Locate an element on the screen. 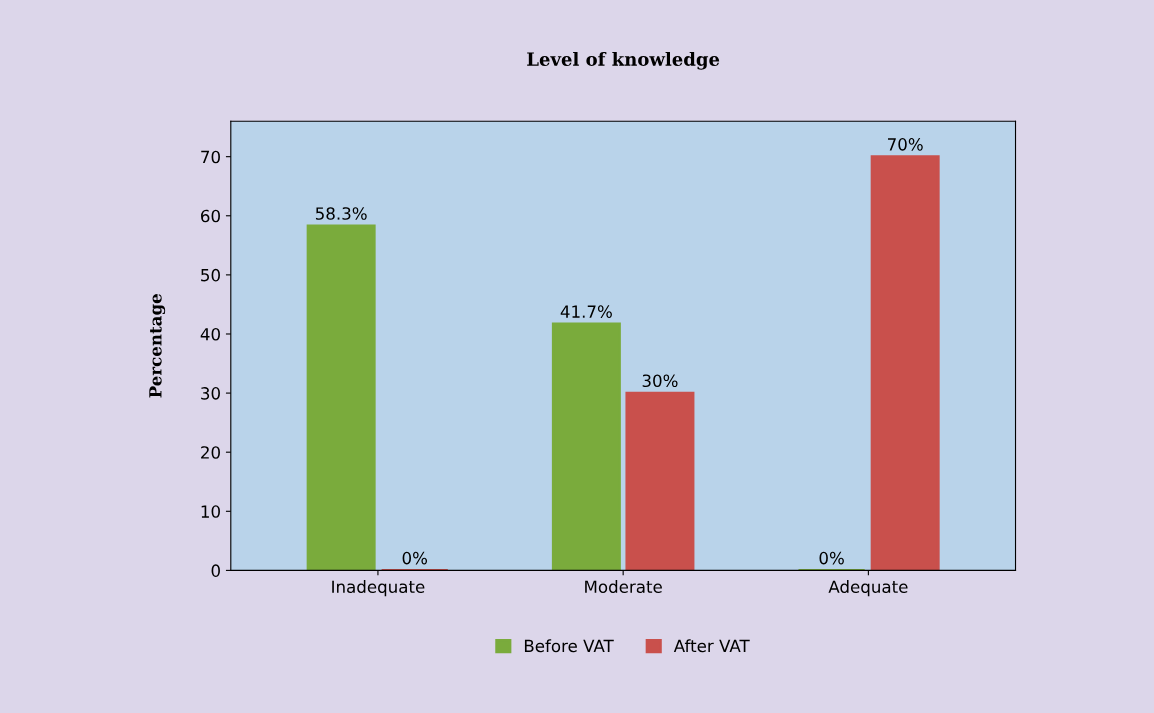  y-tick-label: 70 is located at coordinates (210, 157).